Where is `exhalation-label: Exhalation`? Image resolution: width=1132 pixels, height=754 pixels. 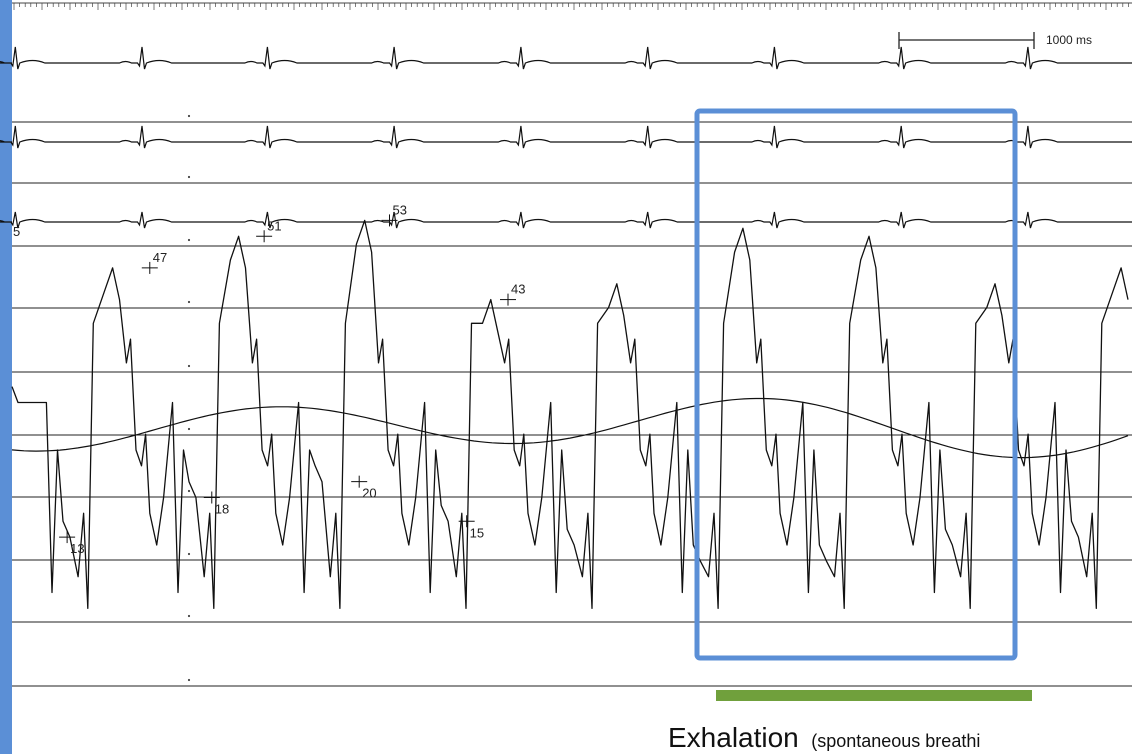
exhalation-label: Exhalation is located at coordinates (733, 737).